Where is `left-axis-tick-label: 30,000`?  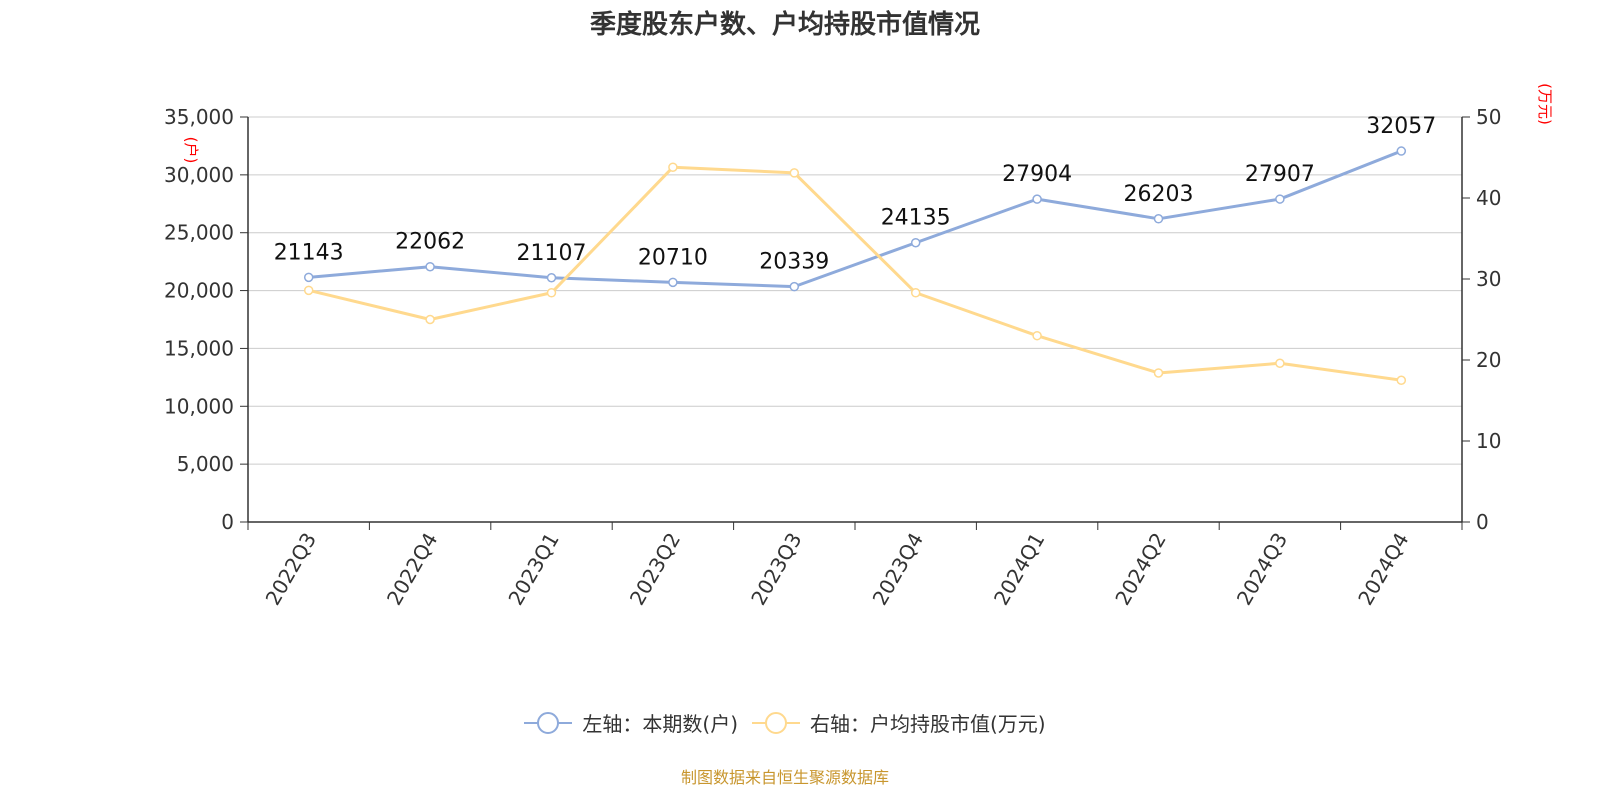 left-axis-tick-label: 30,000 is located at coordinates (199, 175).